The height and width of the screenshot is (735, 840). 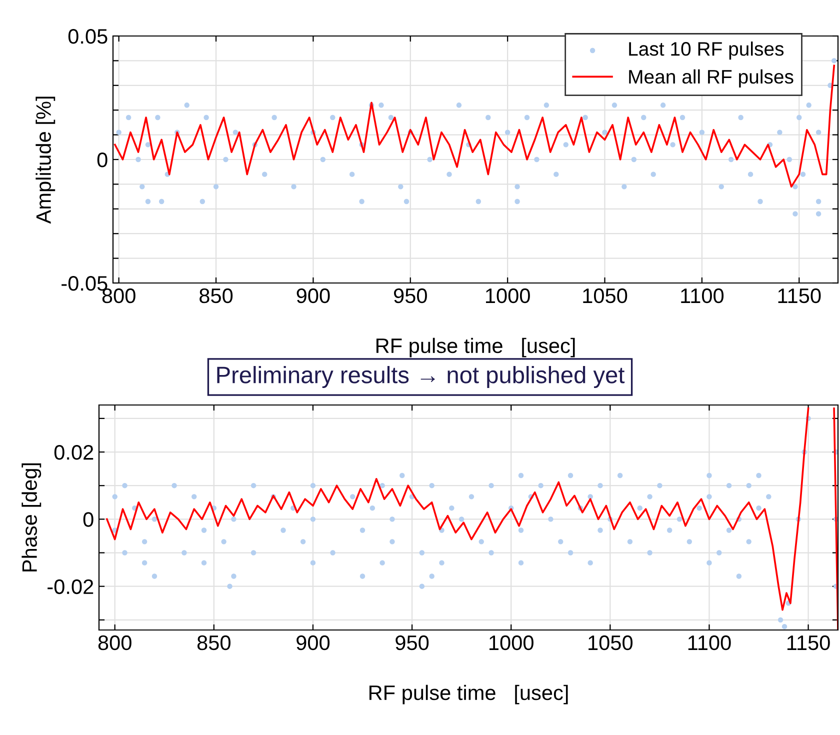 I want to click on legend-label: Last 10 RF pulses, so click(x=706, y=51).